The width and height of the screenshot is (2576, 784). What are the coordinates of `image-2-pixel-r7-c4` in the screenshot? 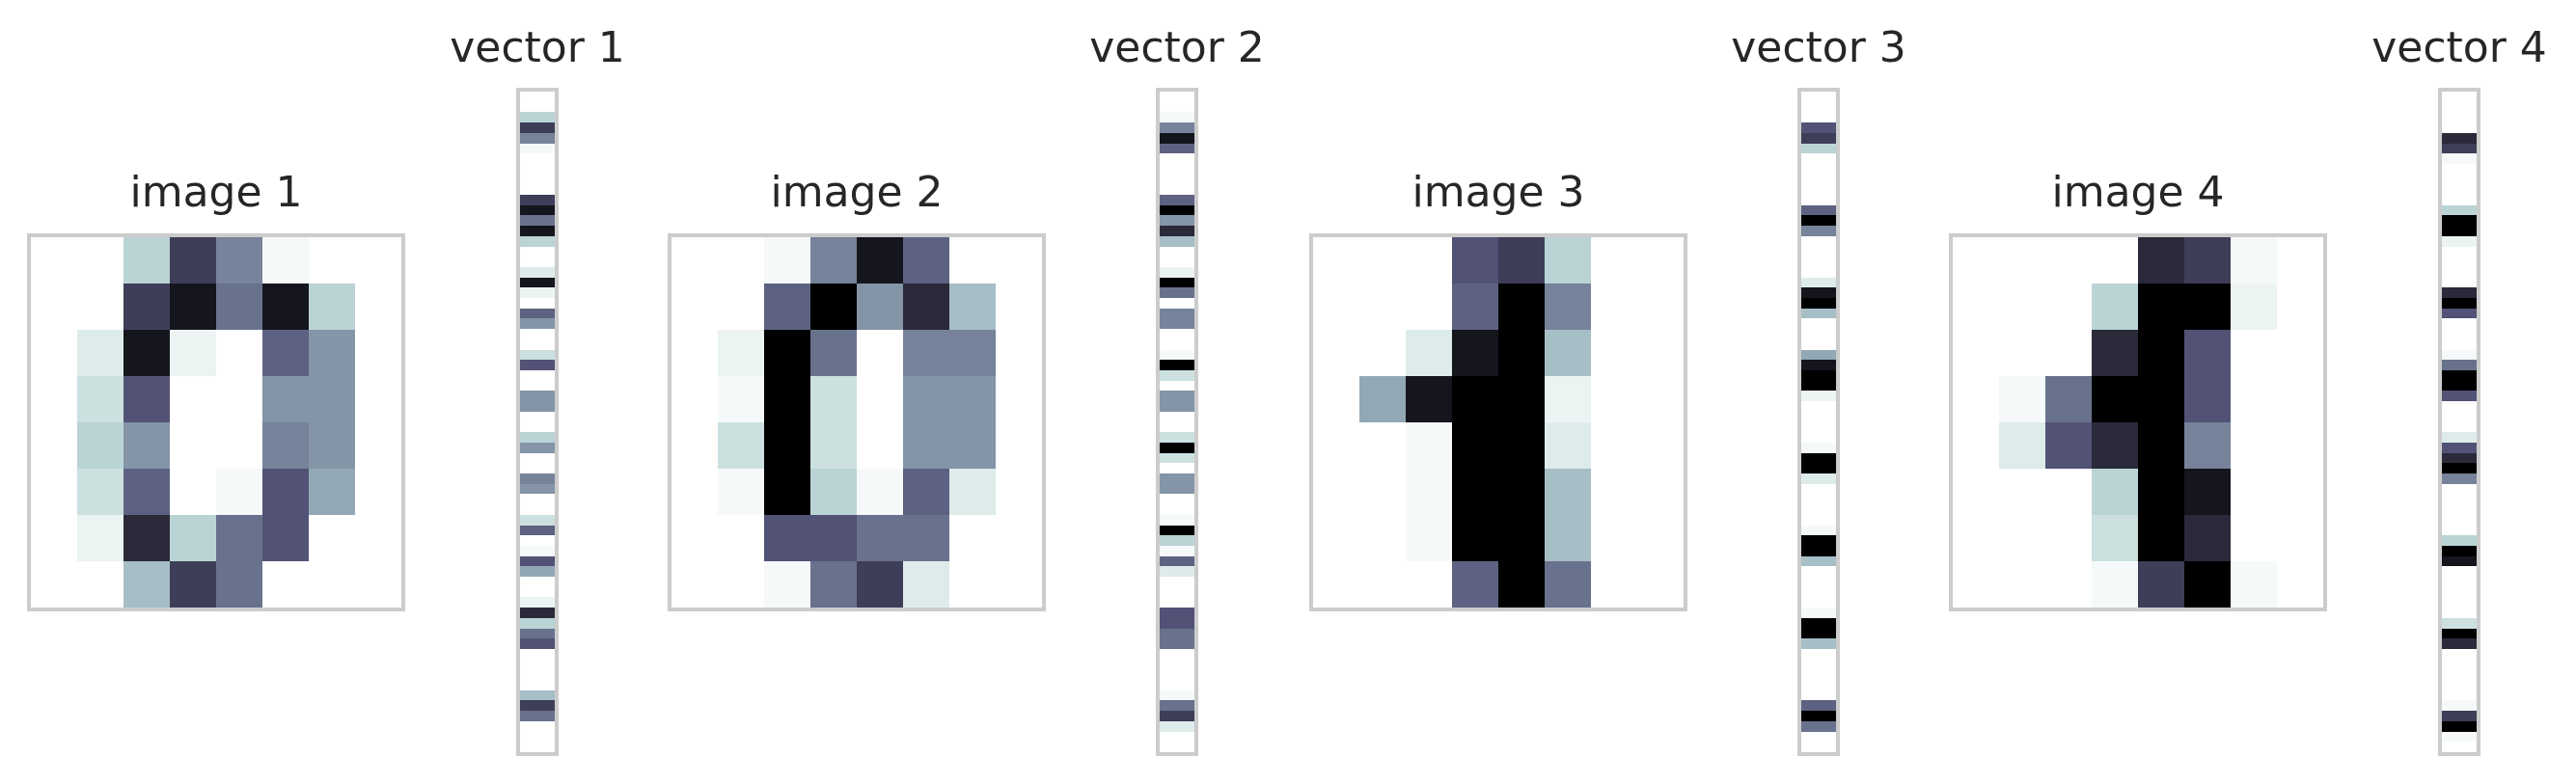 It's located at (880, 585).